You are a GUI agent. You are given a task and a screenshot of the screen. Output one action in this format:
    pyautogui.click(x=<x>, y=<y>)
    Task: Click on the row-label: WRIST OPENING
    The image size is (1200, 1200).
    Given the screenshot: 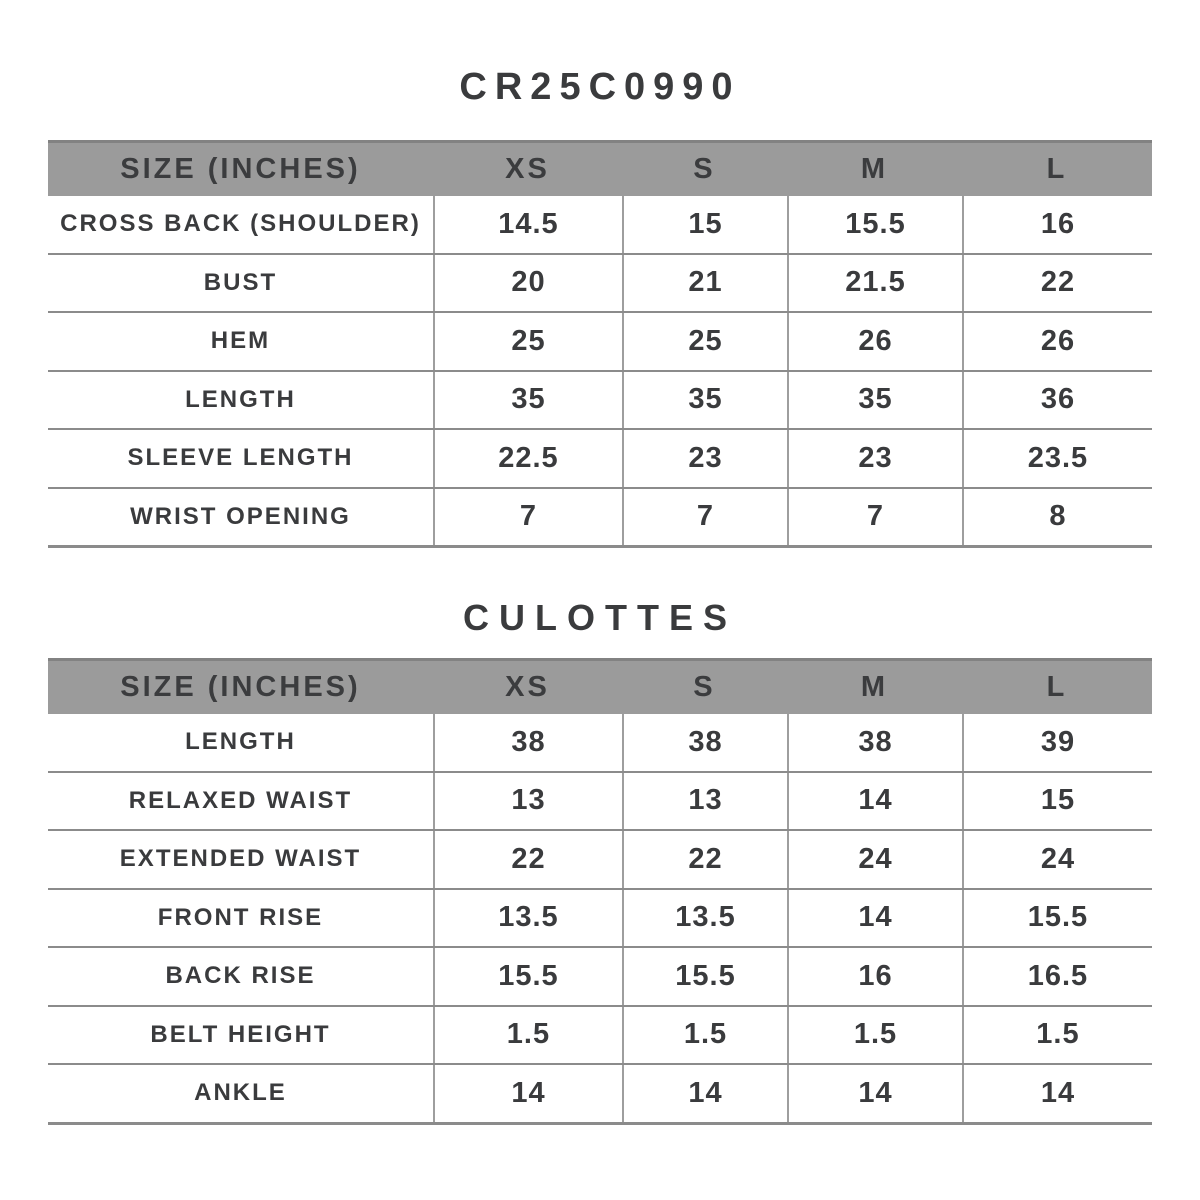 What is the action you would take?
    pyautogui.click(x=240, y=516)
    